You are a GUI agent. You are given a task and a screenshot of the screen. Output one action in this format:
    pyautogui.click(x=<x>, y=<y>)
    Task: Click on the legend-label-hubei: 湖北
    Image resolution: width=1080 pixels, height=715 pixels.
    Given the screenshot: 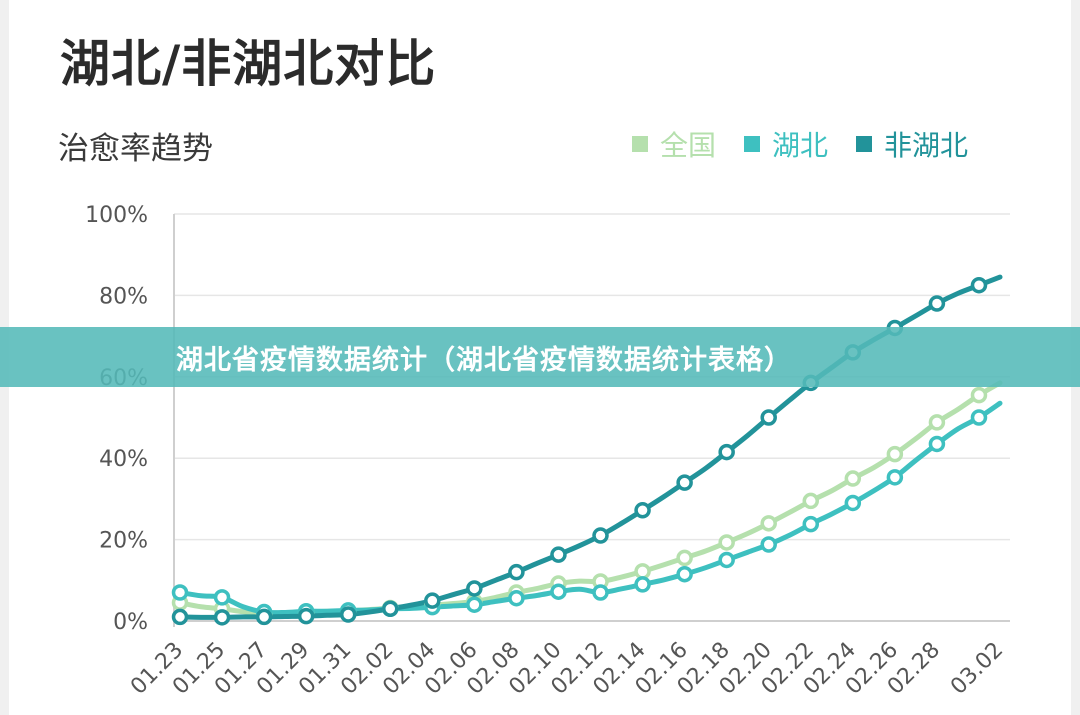 What is the action you would take?
    pyautogui.click(x=800, y=145)
    